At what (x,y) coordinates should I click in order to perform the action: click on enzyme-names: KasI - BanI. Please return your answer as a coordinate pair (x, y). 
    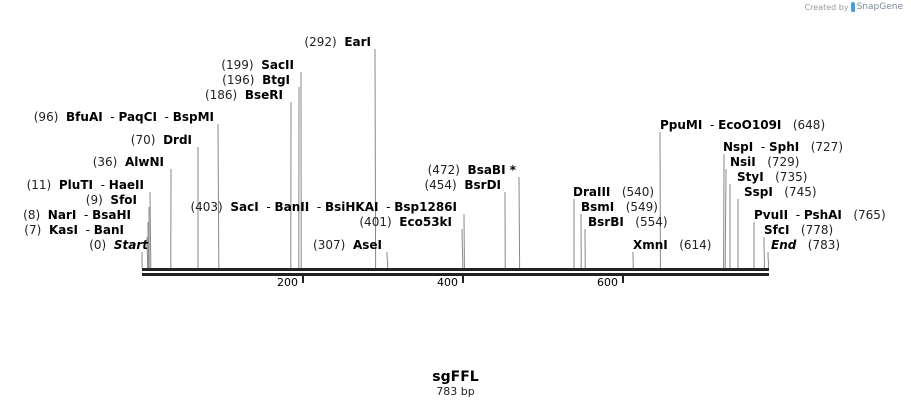
    Looking at the image, I should click on (86, 230).